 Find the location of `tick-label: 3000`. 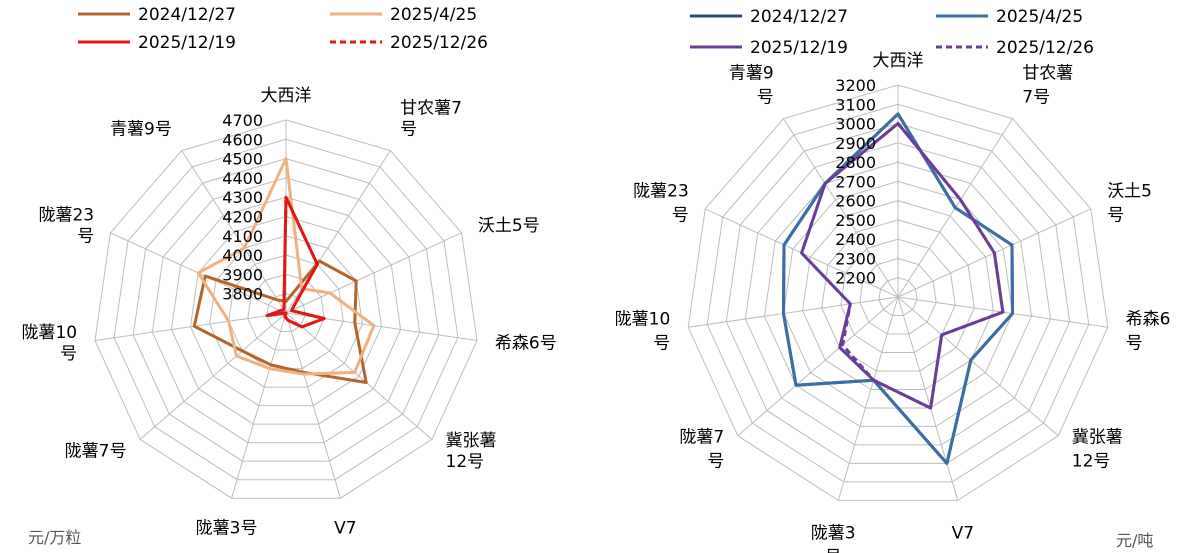

tick-label: 3000 is located at coordinates (855, 124).